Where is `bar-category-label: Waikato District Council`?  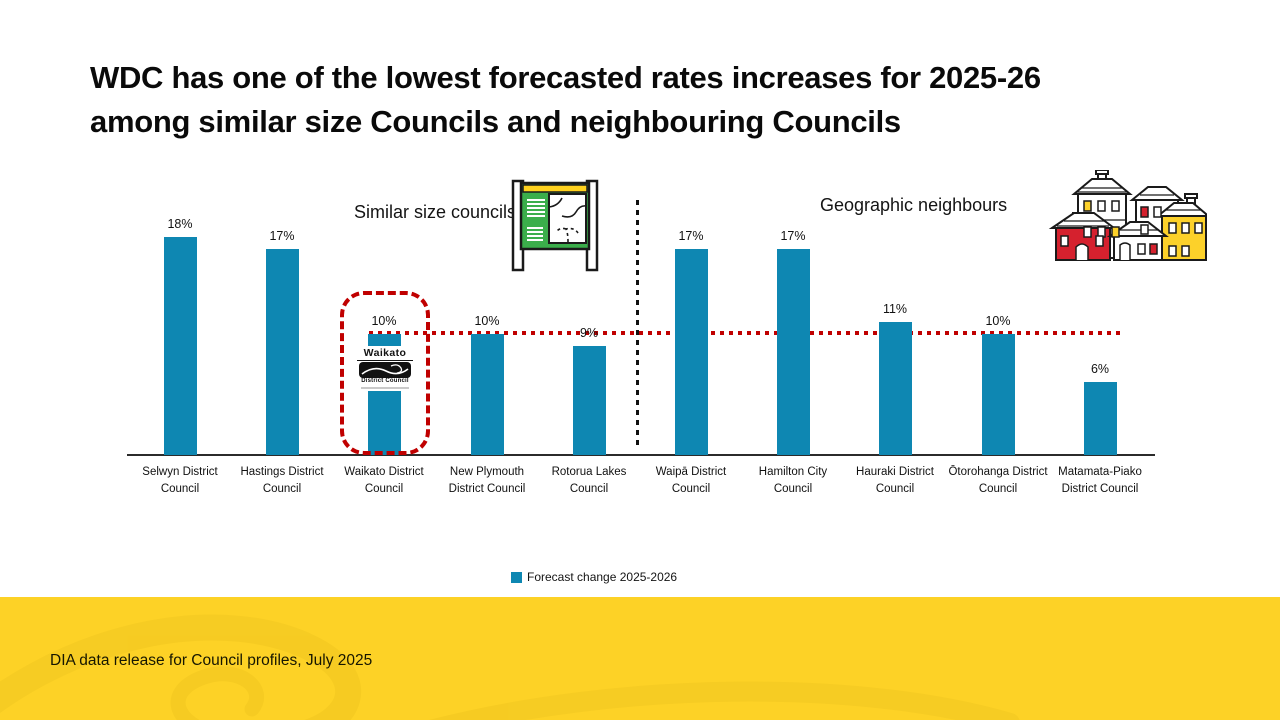 bar-category-label: Waikato District Council is located at coordinates (384, 481).